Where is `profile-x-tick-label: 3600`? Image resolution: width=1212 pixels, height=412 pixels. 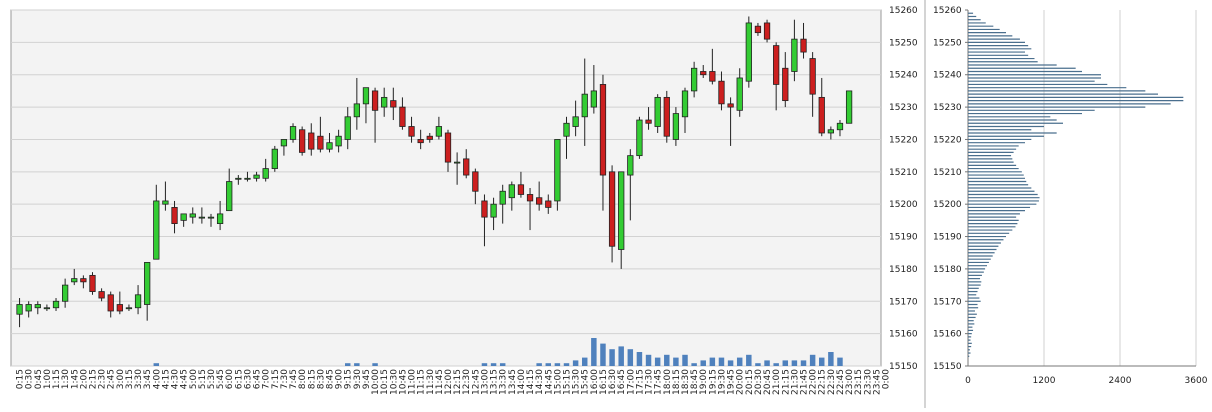
profile-x-tick-label: 3600 is located at coordinates (1196, 381).